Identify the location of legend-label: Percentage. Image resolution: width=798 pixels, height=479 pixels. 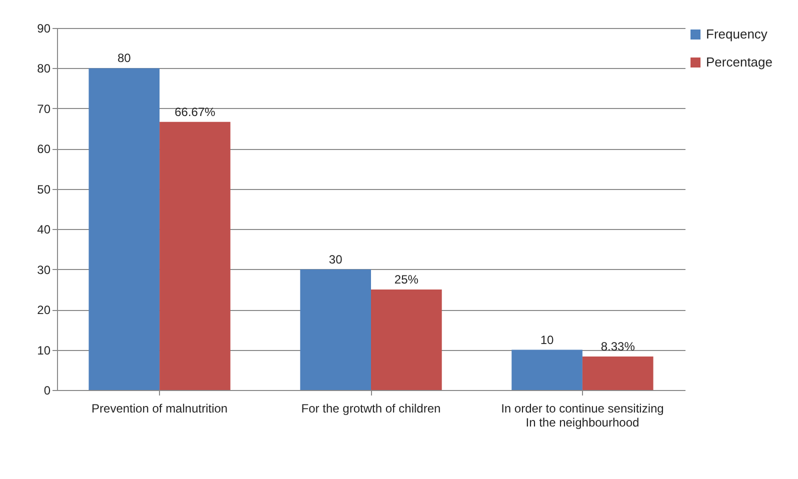
(739, 62).